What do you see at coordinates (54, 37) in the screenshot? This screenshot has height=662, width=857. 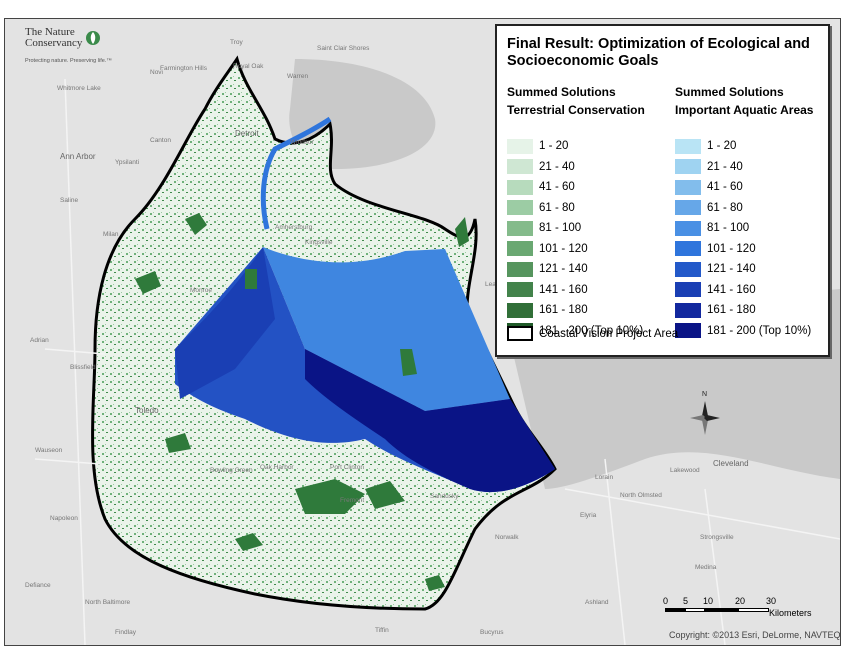 I see `logo-name: The Nature Conservancy` at bounding box center [54, 37].